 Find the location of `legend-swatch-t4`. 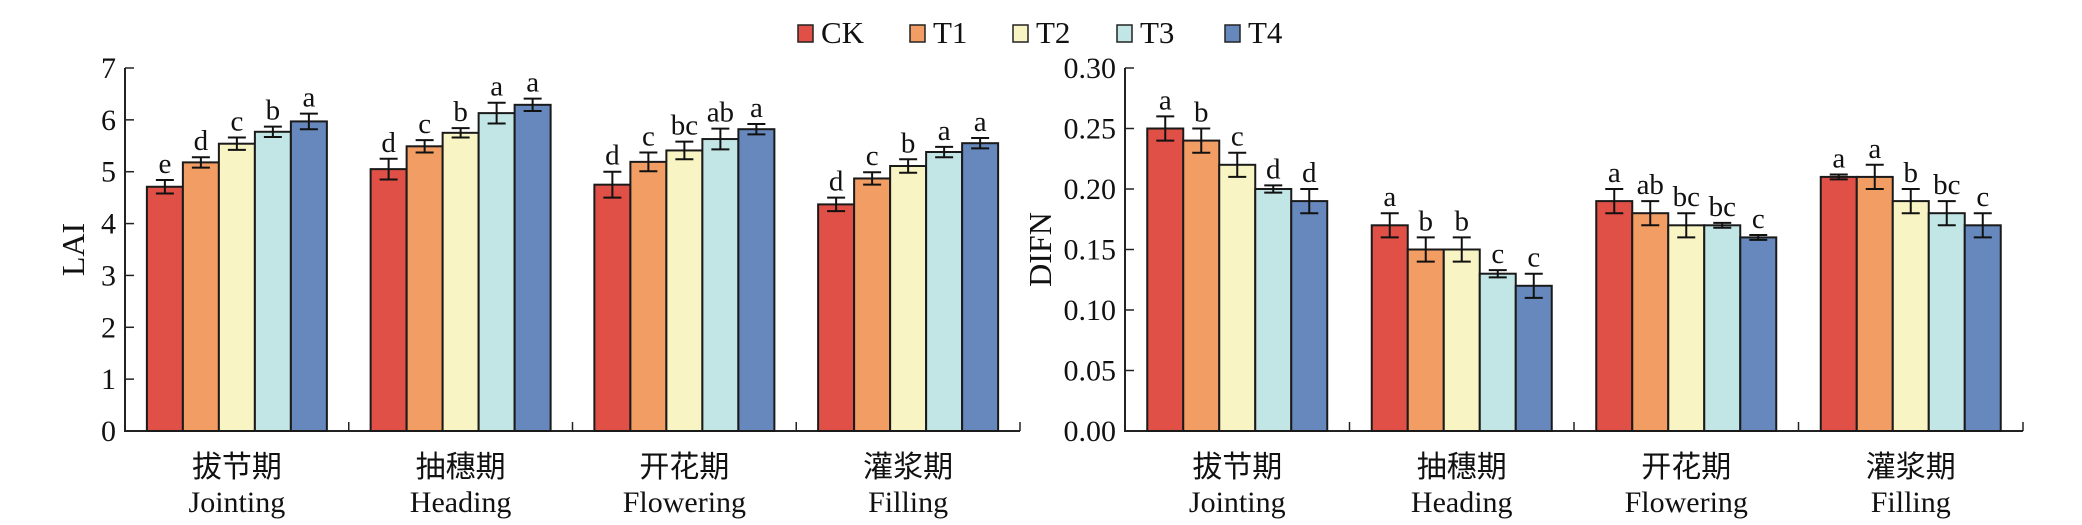

legend-swatch-t4 is located at coordinates (1232, 33).